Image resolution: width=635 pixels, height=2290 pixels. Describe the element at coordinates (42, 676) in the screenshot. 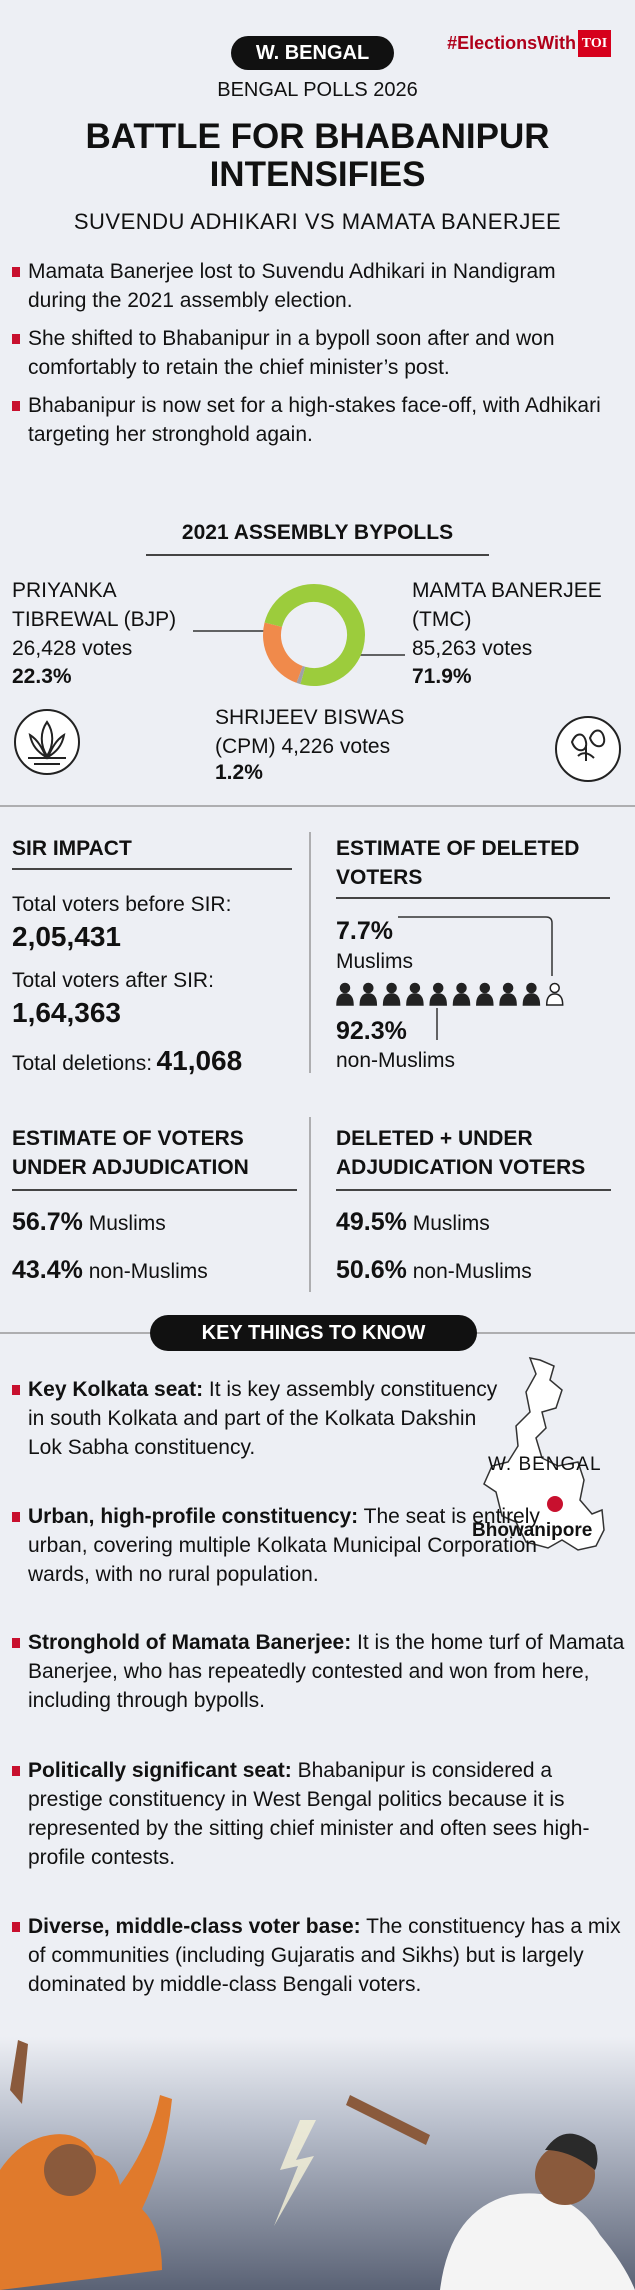

I see `candidate-share: 22.3%` at that location.